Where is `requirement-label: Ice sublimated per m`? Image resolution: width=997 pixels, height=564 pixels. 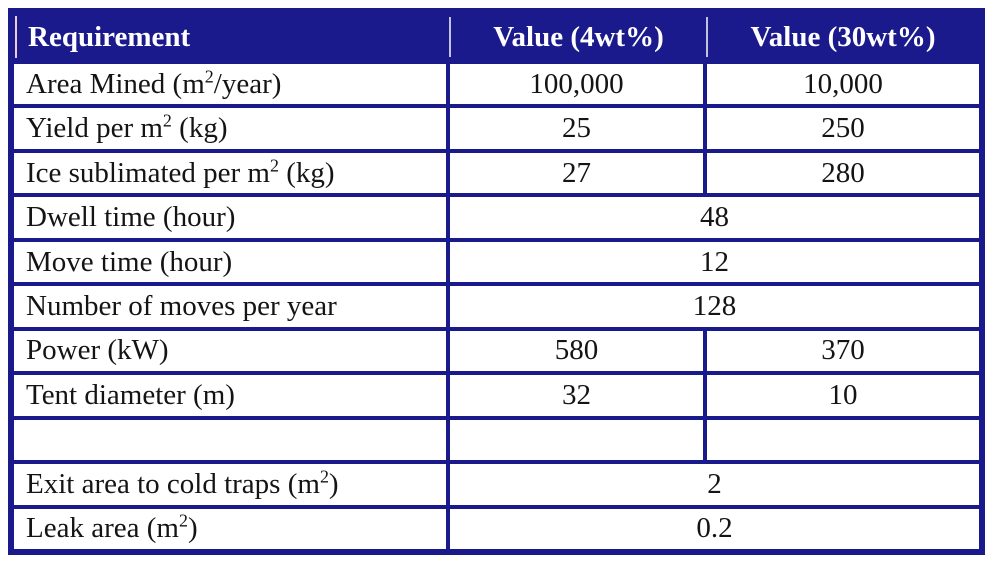
requirement-label: Ice sublimated per m is located at coordinates (148, 172).